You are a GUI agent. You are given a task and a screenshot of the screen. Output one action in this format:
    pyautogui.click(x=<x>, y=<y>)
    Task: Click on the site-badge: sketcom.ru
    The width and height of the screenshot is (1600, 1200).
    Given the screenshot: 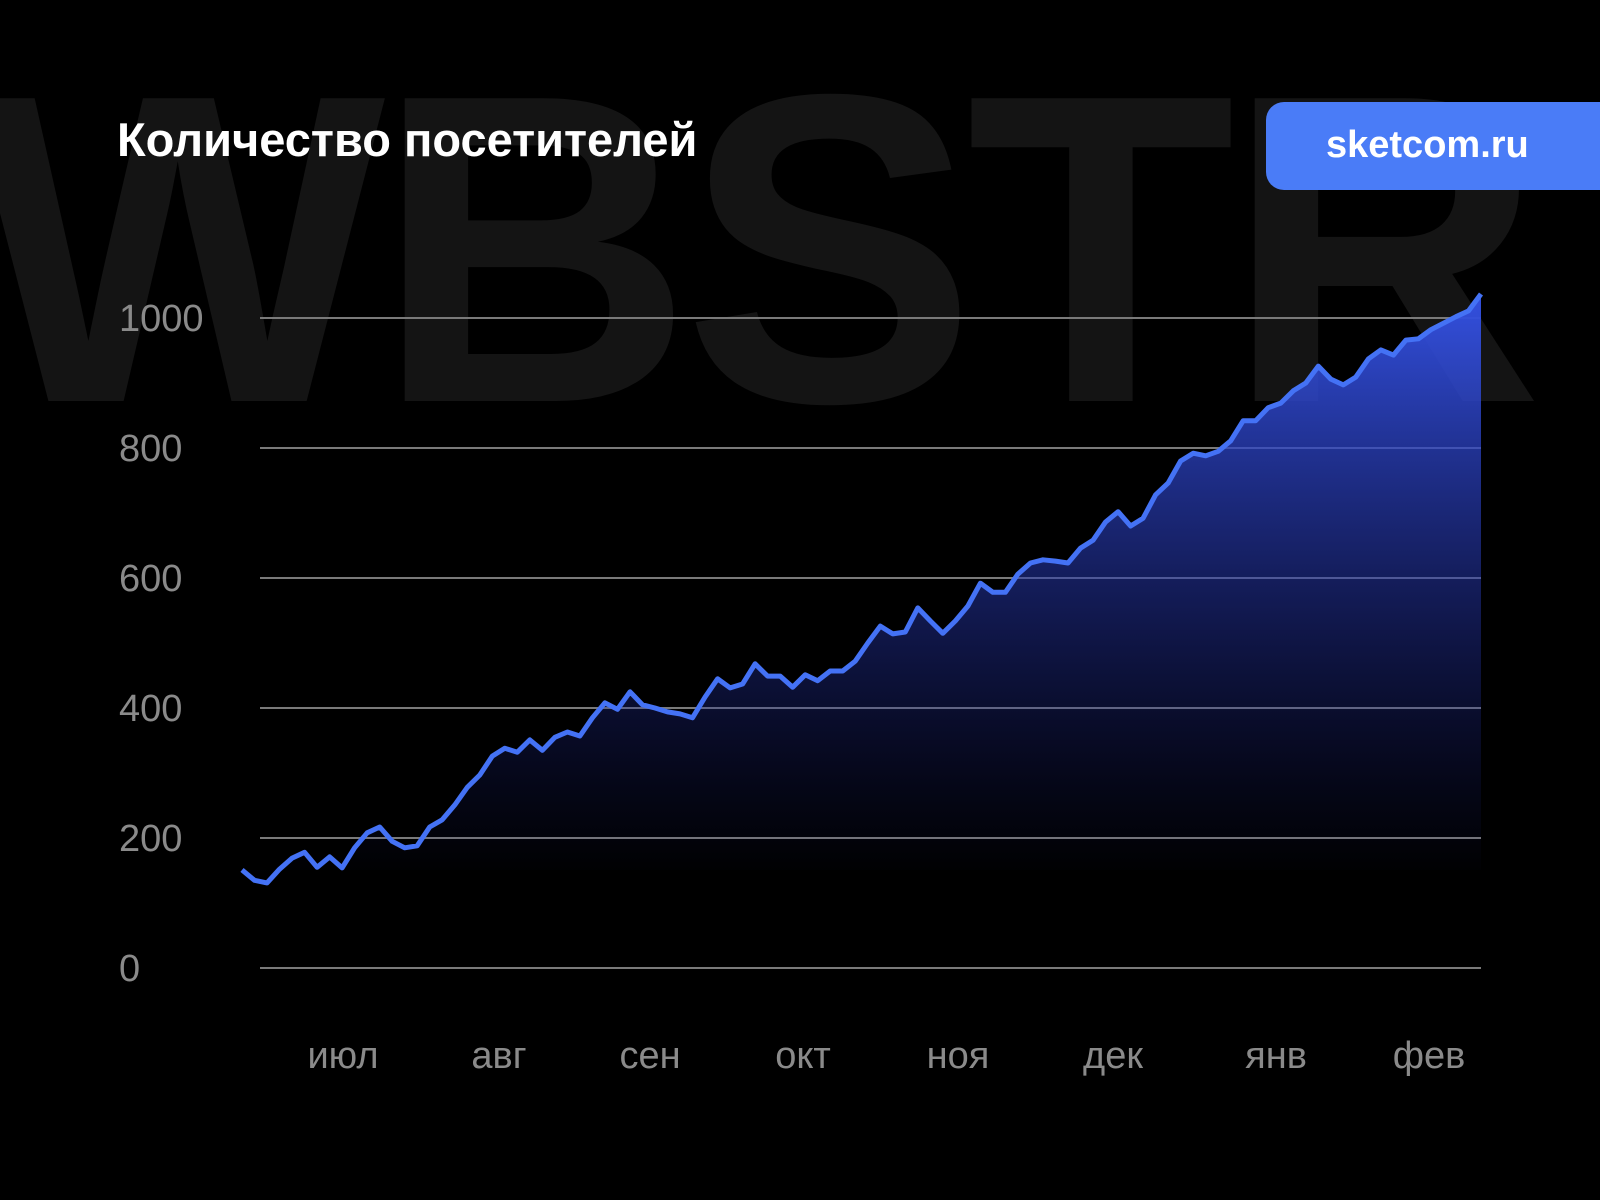 What is the action you would take?
    pyautogui.click(x=1433, y=146)
    